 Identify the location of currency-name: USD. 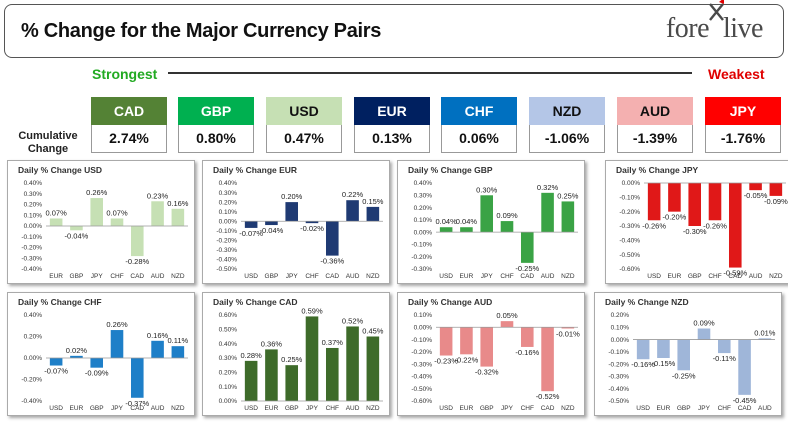
(304, 111).